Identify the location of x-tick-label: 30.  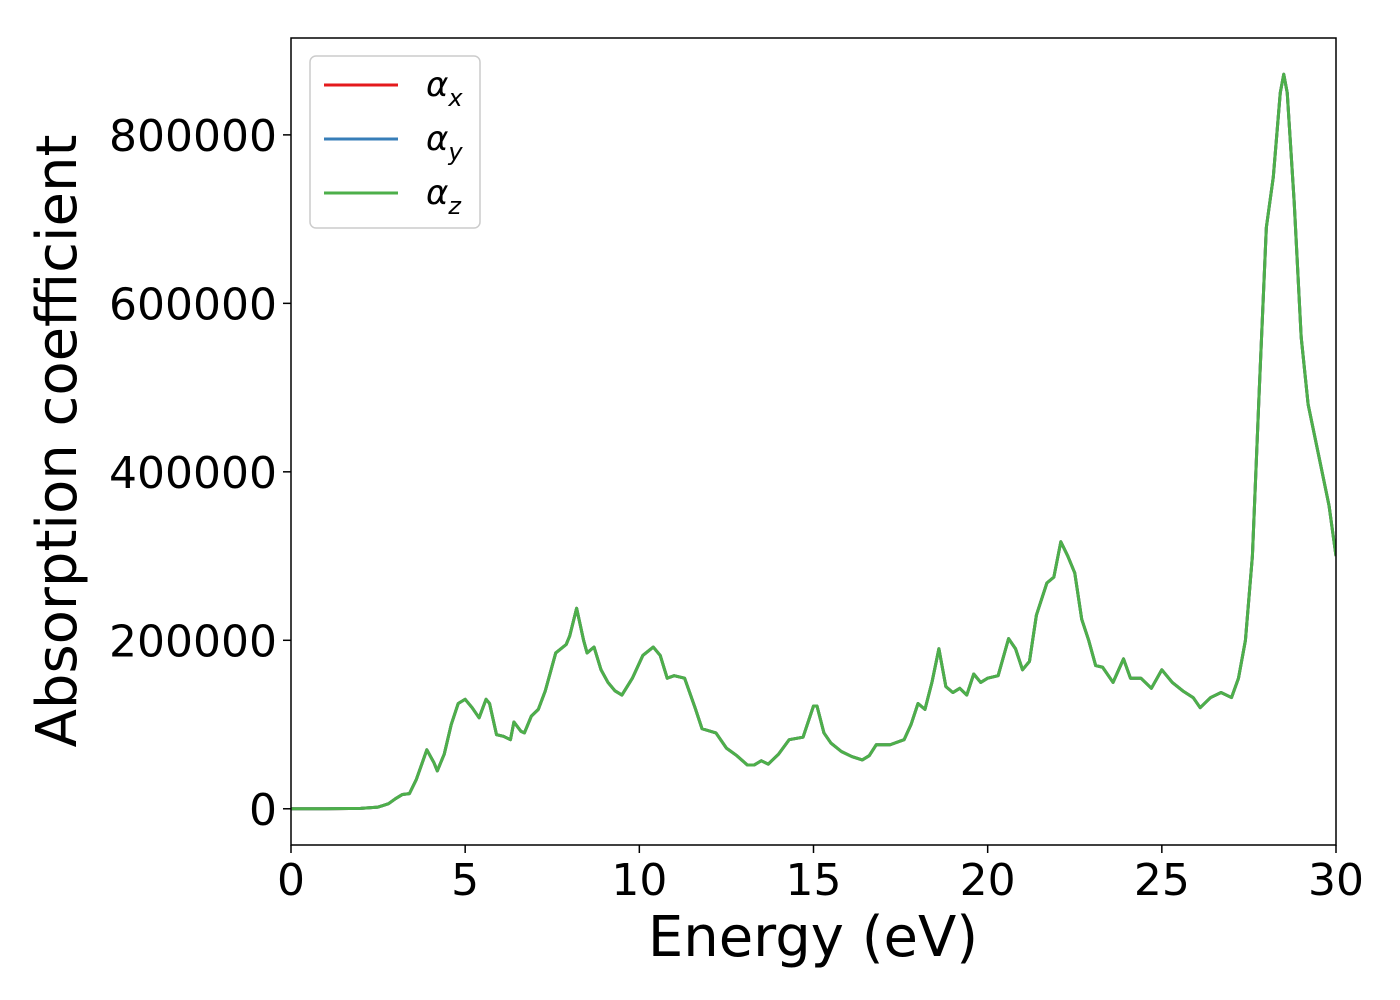
(1336, 880).